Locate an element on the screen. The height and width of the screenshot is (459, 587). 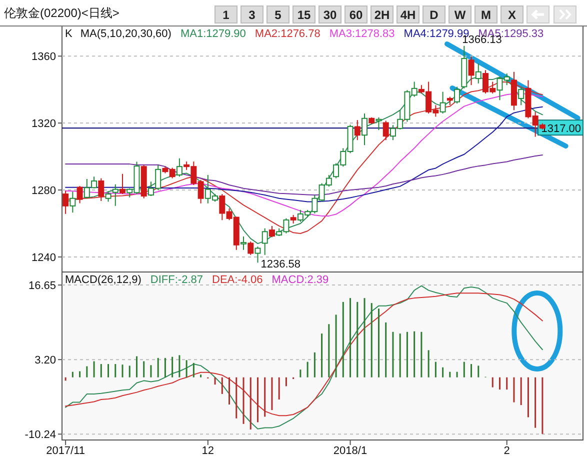
text: 30 is located at coordinates (330, 15).